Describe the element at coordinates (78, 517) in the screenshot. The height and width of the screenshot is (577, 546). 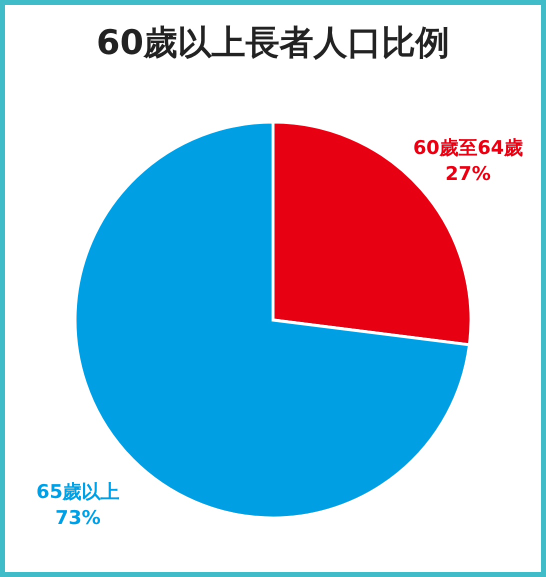
I see `data-label: 73%` at that location.